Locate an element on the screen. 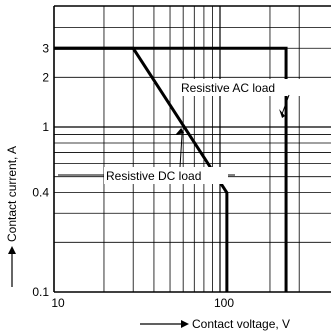  x-axis-title-group: Contact voltage, V is located at coordinates (215, 324).